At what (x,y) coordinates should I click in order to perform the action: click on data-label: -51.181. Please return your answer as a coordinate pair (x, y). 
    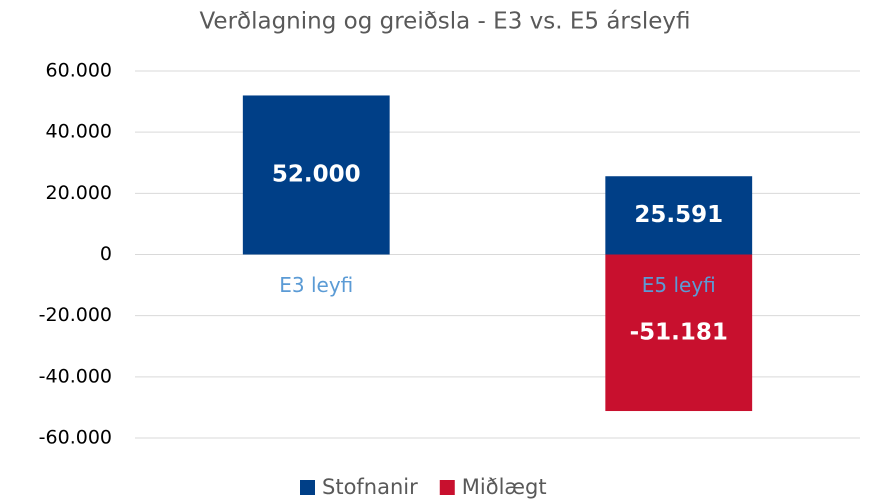
    Looking at the image, I should click on (679, 332).